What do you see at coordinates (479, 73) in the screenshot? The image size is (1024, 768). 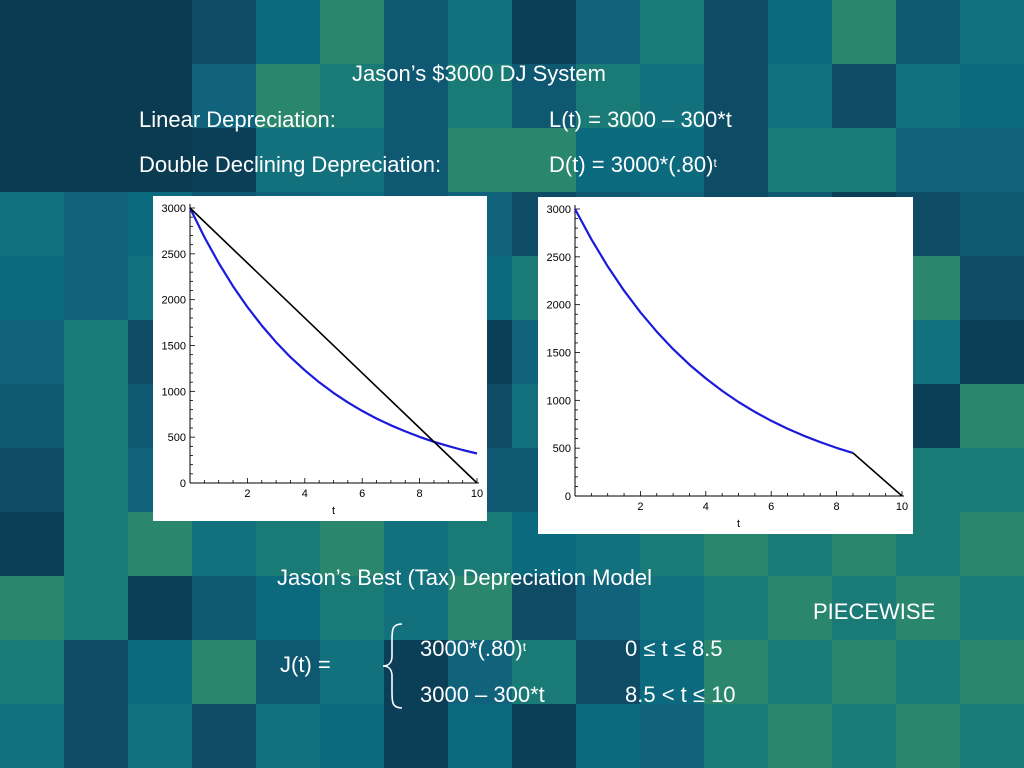 I see `slide-title: Jason’s $3000 DJ System` at bounding box center [479, 73].